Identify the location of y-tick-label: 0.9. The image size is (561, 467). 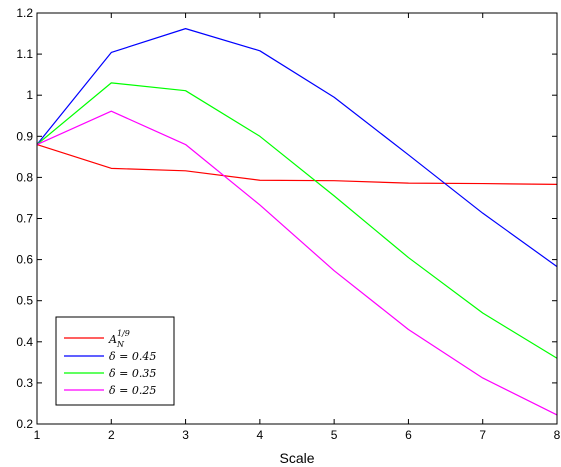
(24, 136).